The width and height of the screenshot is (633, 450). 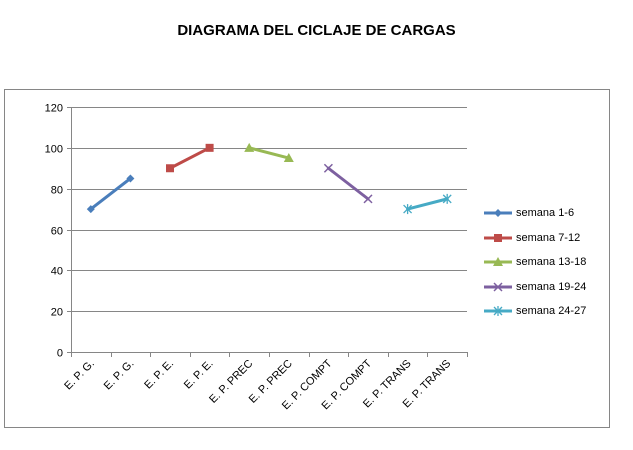 I want to click on legend-item: semana 7-12, so click(x=553, y=238).